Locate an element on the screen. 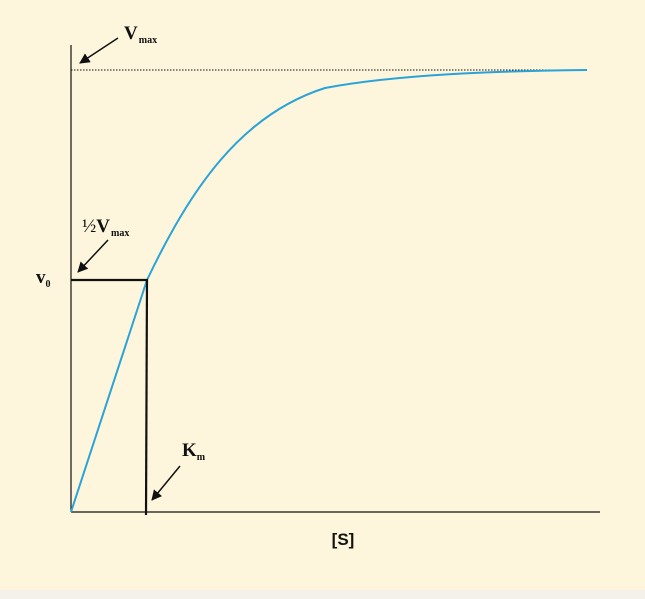 This screenshot has height=599, width=645. label-main: v is located at coordinates (41, 277).